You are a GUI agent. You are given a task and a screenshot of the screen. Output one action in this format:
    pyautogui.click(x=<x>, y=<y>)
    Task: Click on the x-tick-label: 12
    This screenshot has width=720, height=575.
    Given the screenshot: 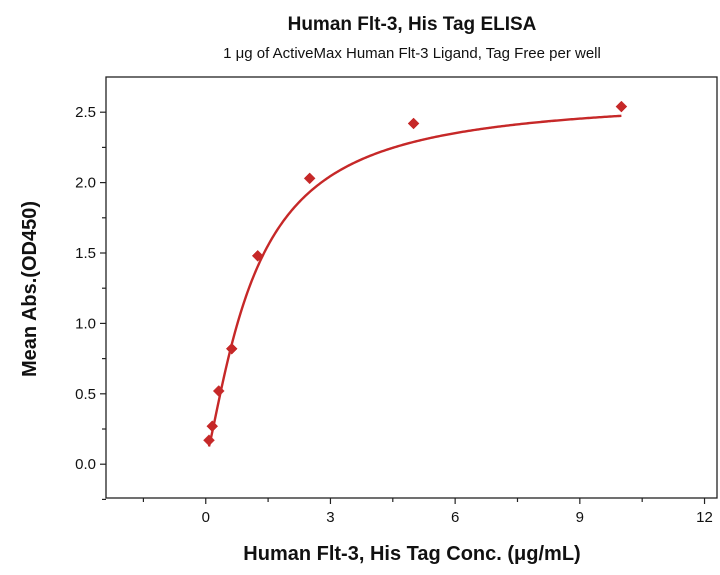 What is the action you would take?
    pyautogui.click(x=704, y=517)
    